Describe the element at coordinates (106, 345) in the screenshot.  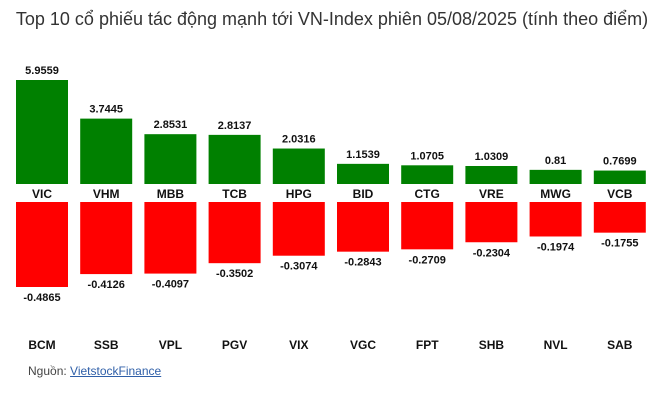
I see `category-label-negative: SSB` at that location.